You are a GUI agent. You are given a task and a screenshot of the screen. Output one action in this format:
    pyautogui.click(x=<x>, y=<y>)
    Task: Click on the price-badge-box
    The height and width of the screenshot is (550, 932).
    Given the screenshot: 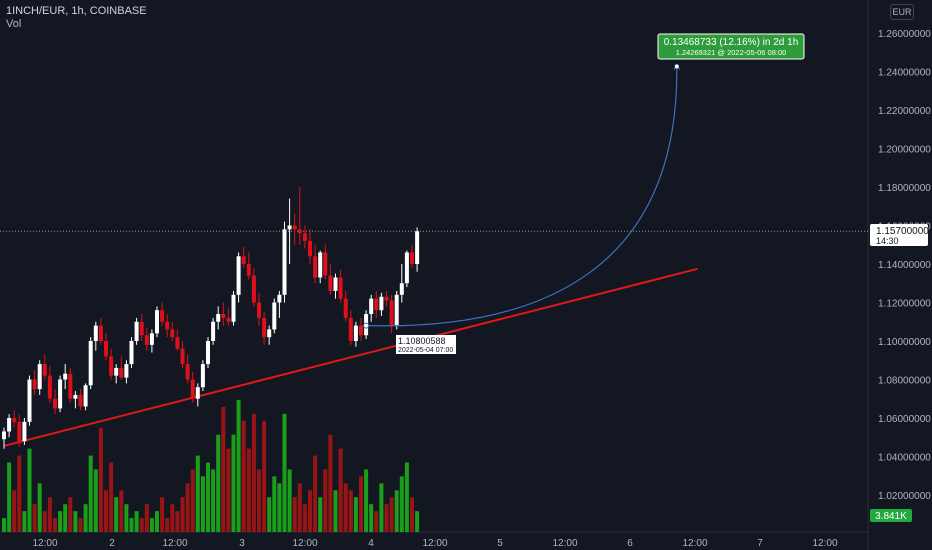 What is the action you would take?
    pyautogui.click(x=899, y=235)
    